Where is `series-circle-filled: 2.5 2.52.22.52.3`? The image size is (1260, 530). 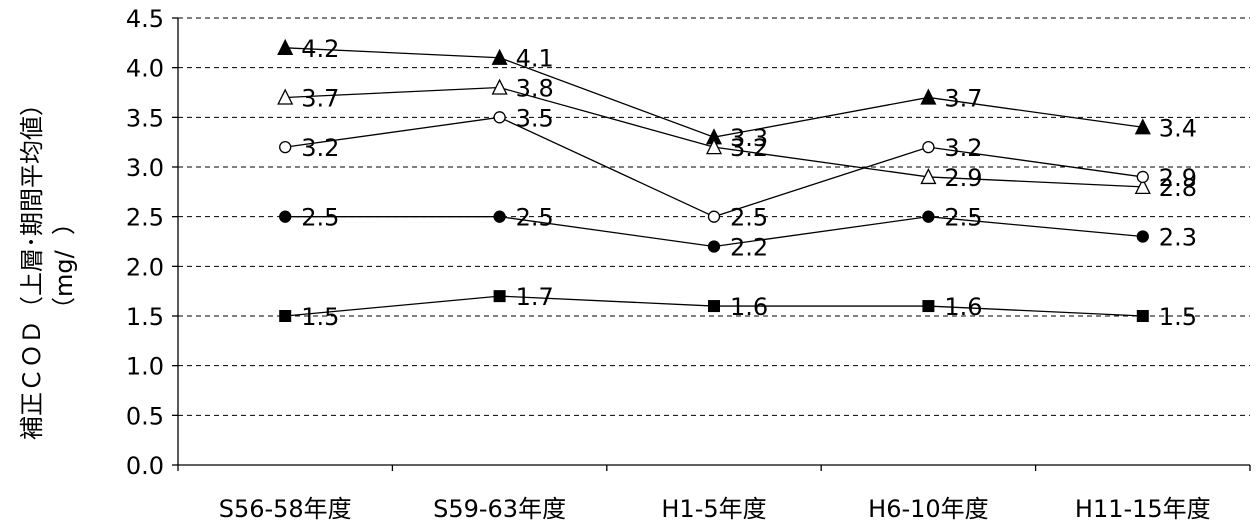 series-circle-filled: 2.5 2.52.22.52.3 is located at coordinates (738, 232).